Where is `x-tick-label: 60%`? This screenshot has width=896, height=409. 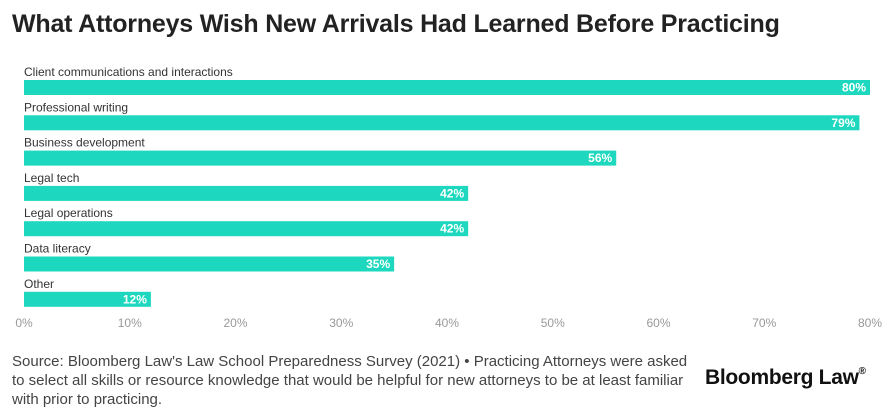 x-tick-label: 60% is located at coordinates (658, 323).